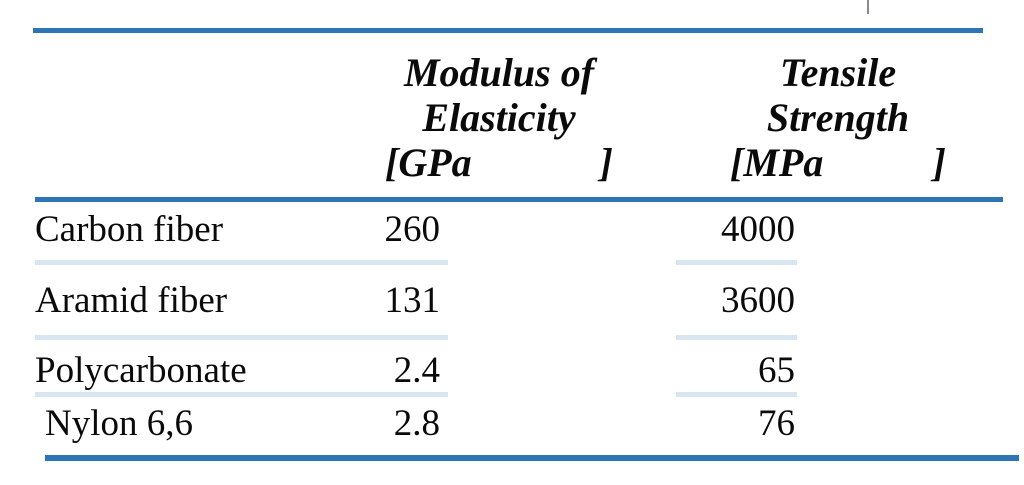  What do you see at coordinates (499, 72) in the screenshot?
I see `col-header-modulus-line1: Modulus of` at bounding box center [499, 72].